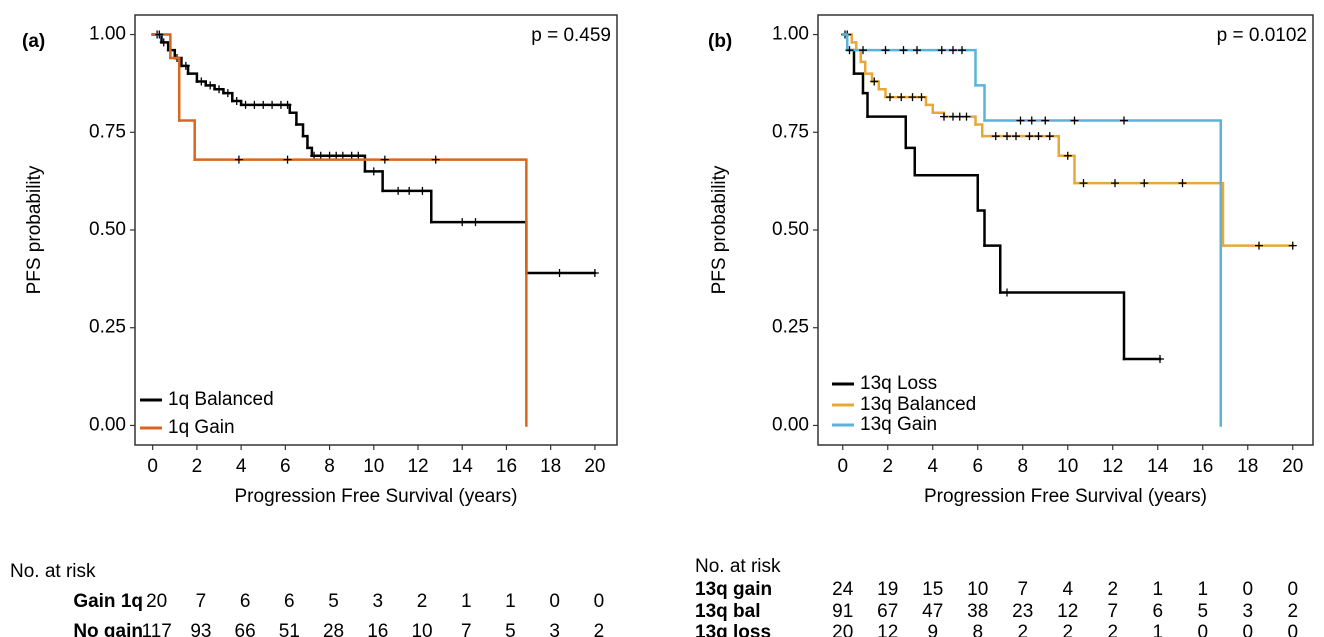  What do you see at coordinates (887, 589) in the screenshot?
I see `risk-count: 19` at bounding box center [887, 589].